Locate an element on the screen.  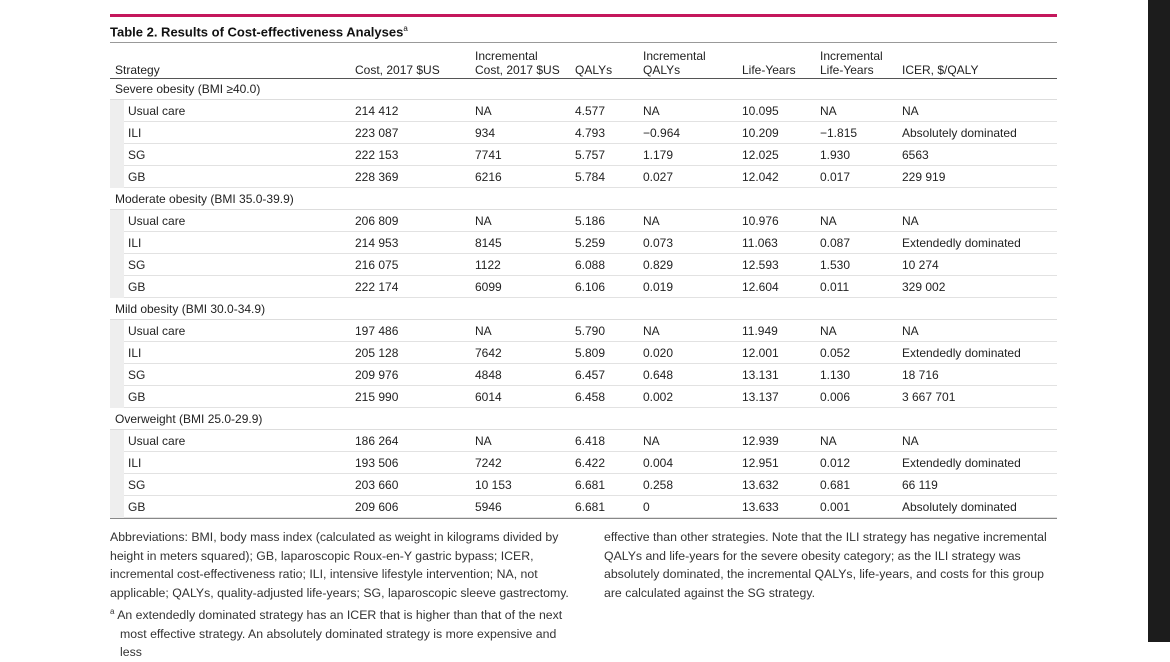
footnote-marker: a is located at coordinates (112, 611).